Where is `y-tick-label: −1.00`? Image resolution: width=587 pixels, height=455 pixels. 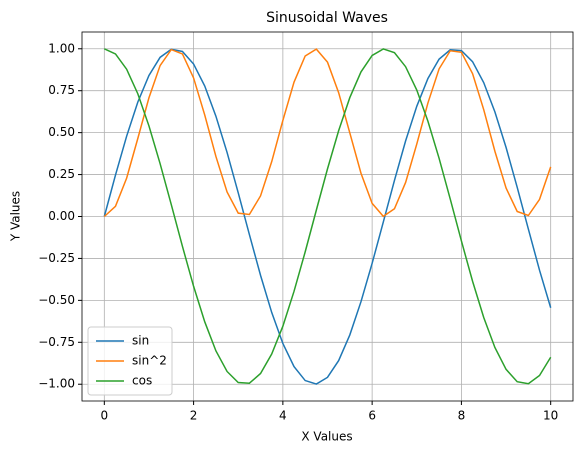 y-tick-label: −1.00 is located at coordinates (56, 384).